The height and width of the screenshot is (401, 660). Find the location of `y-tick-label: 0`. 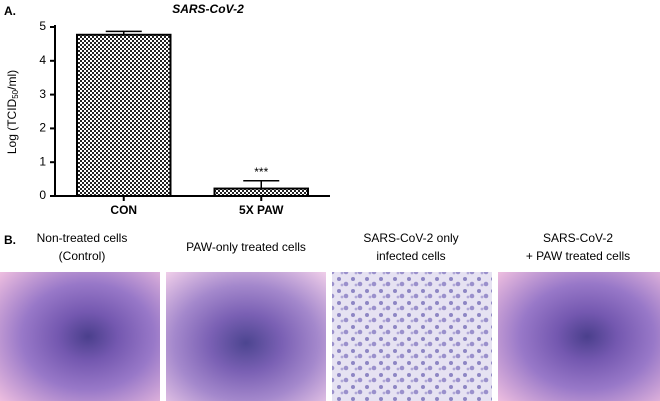

y-tick-label: 0 is located at coordinates (42, 195).